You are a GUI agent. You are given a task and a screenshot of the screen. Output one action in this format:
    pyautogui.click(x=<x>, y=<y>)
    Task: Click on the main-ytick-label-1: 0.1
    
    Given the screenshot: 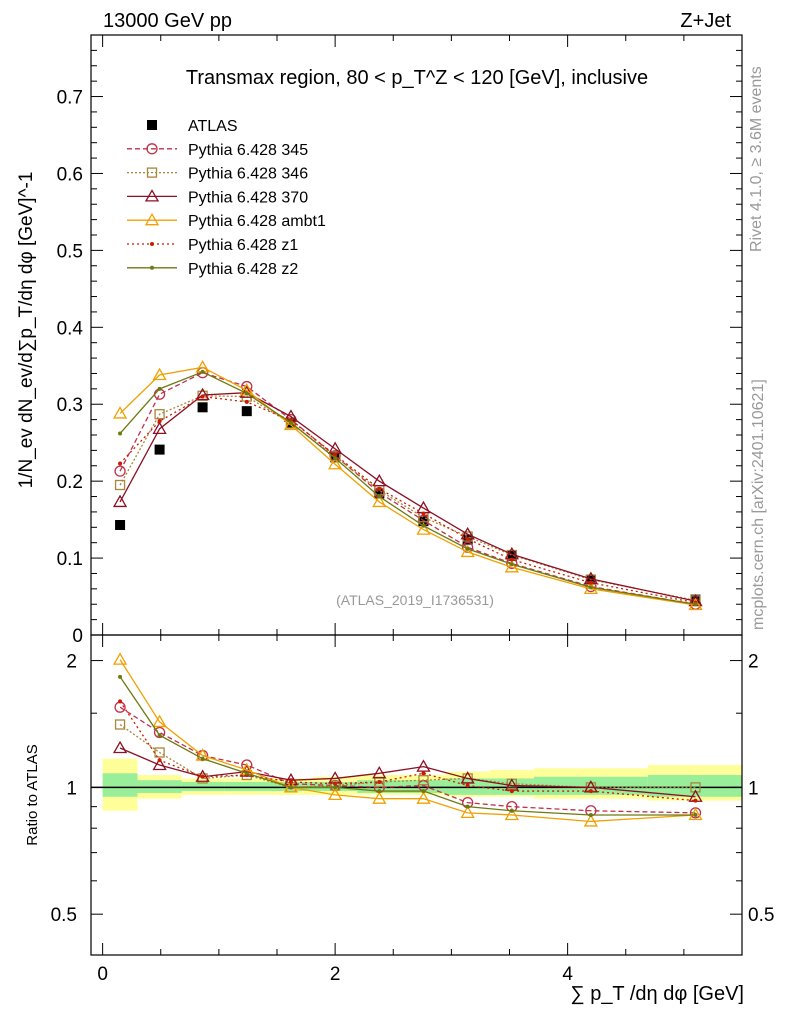 What is the action you would take?
    pyautogui.click(x=70, y=559)
    